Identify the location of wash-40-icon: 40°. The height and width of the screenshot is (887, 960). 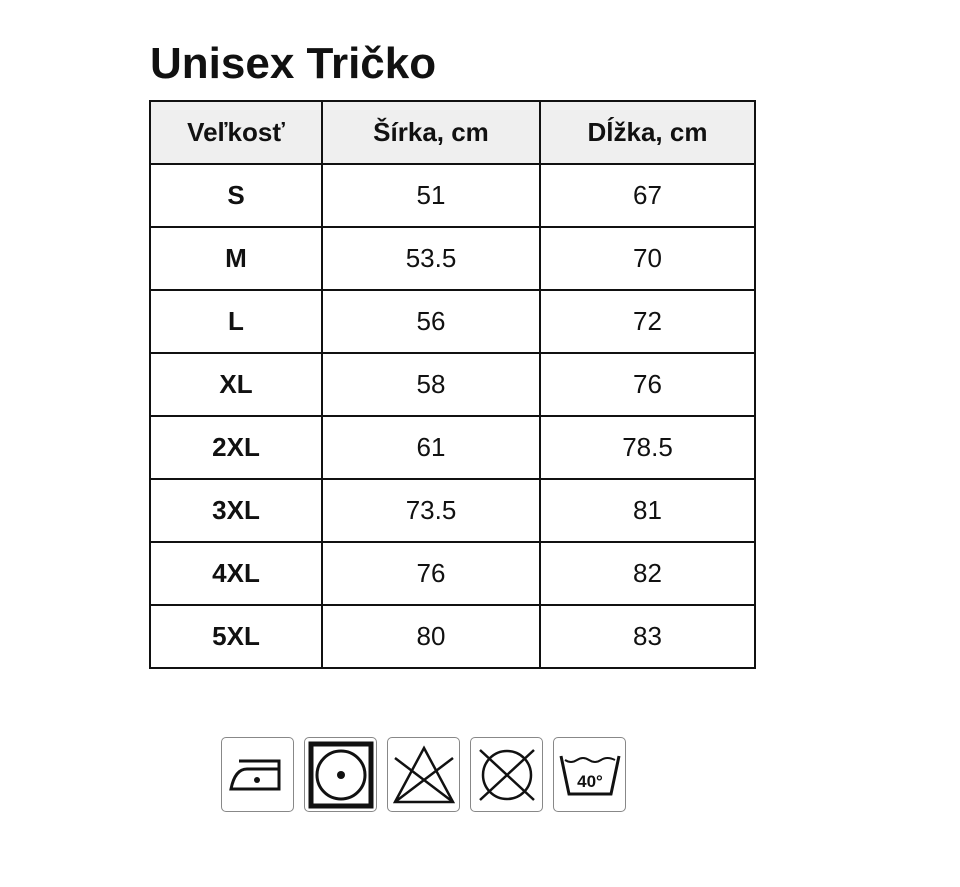
(589, 774).